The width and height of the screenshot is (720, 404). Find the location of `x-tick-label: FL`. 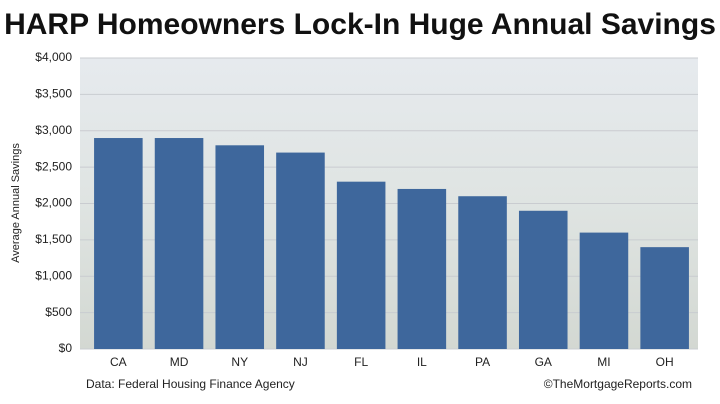

x-tick-label: FL is located at coordinates (361, 362).